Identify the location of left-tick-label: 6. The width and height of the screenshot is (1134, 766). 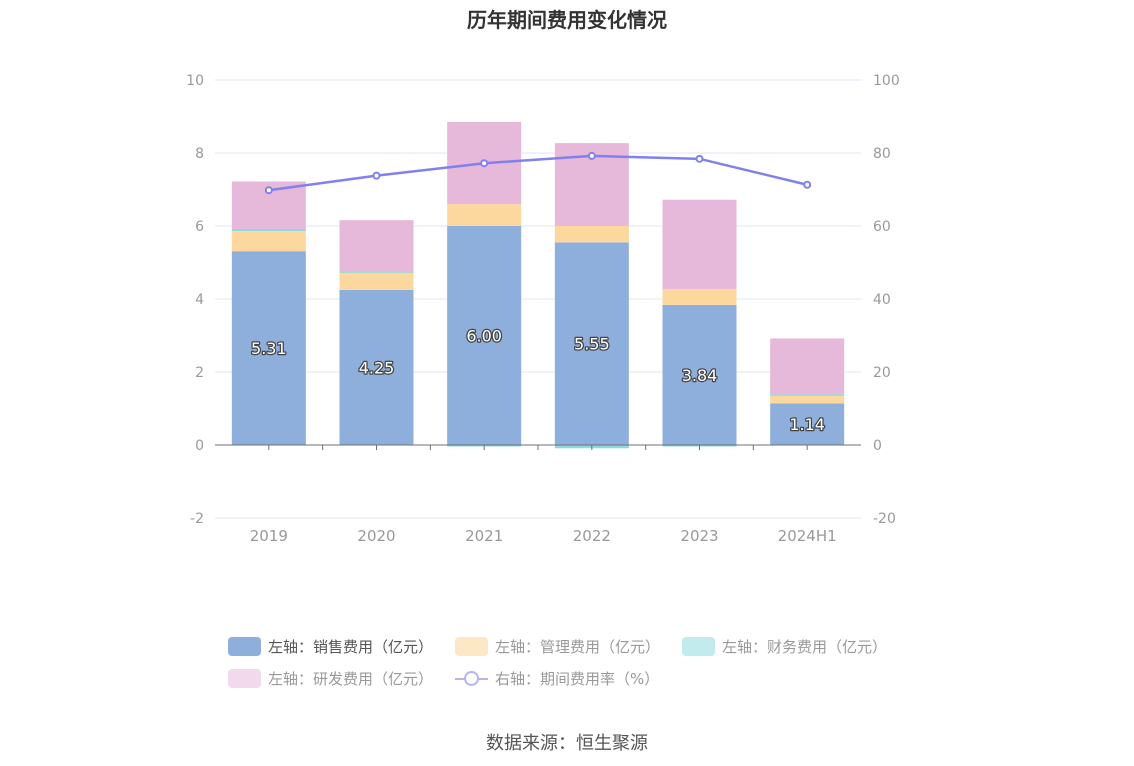
(199, 227).